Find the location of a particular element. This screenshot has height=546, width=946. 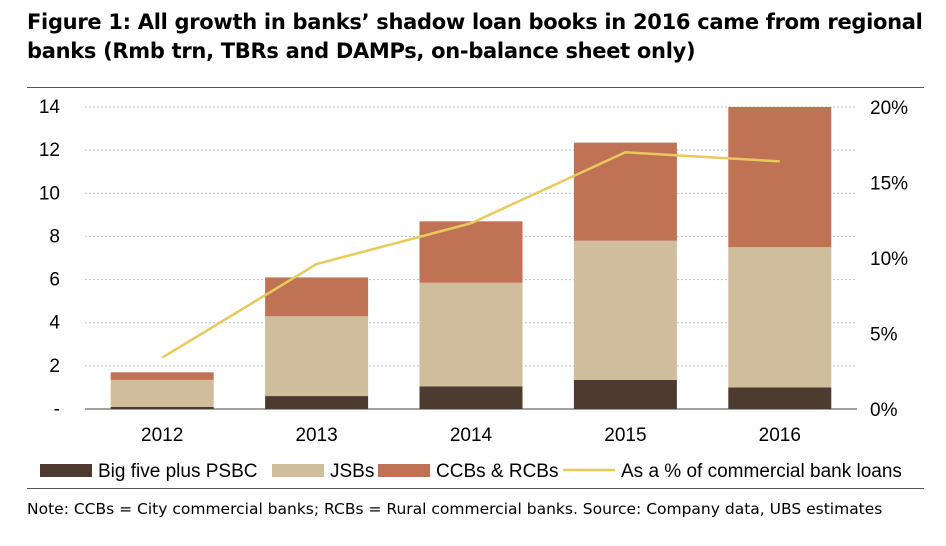

y-tick-label: 4 is located at coordinates (54, 323).